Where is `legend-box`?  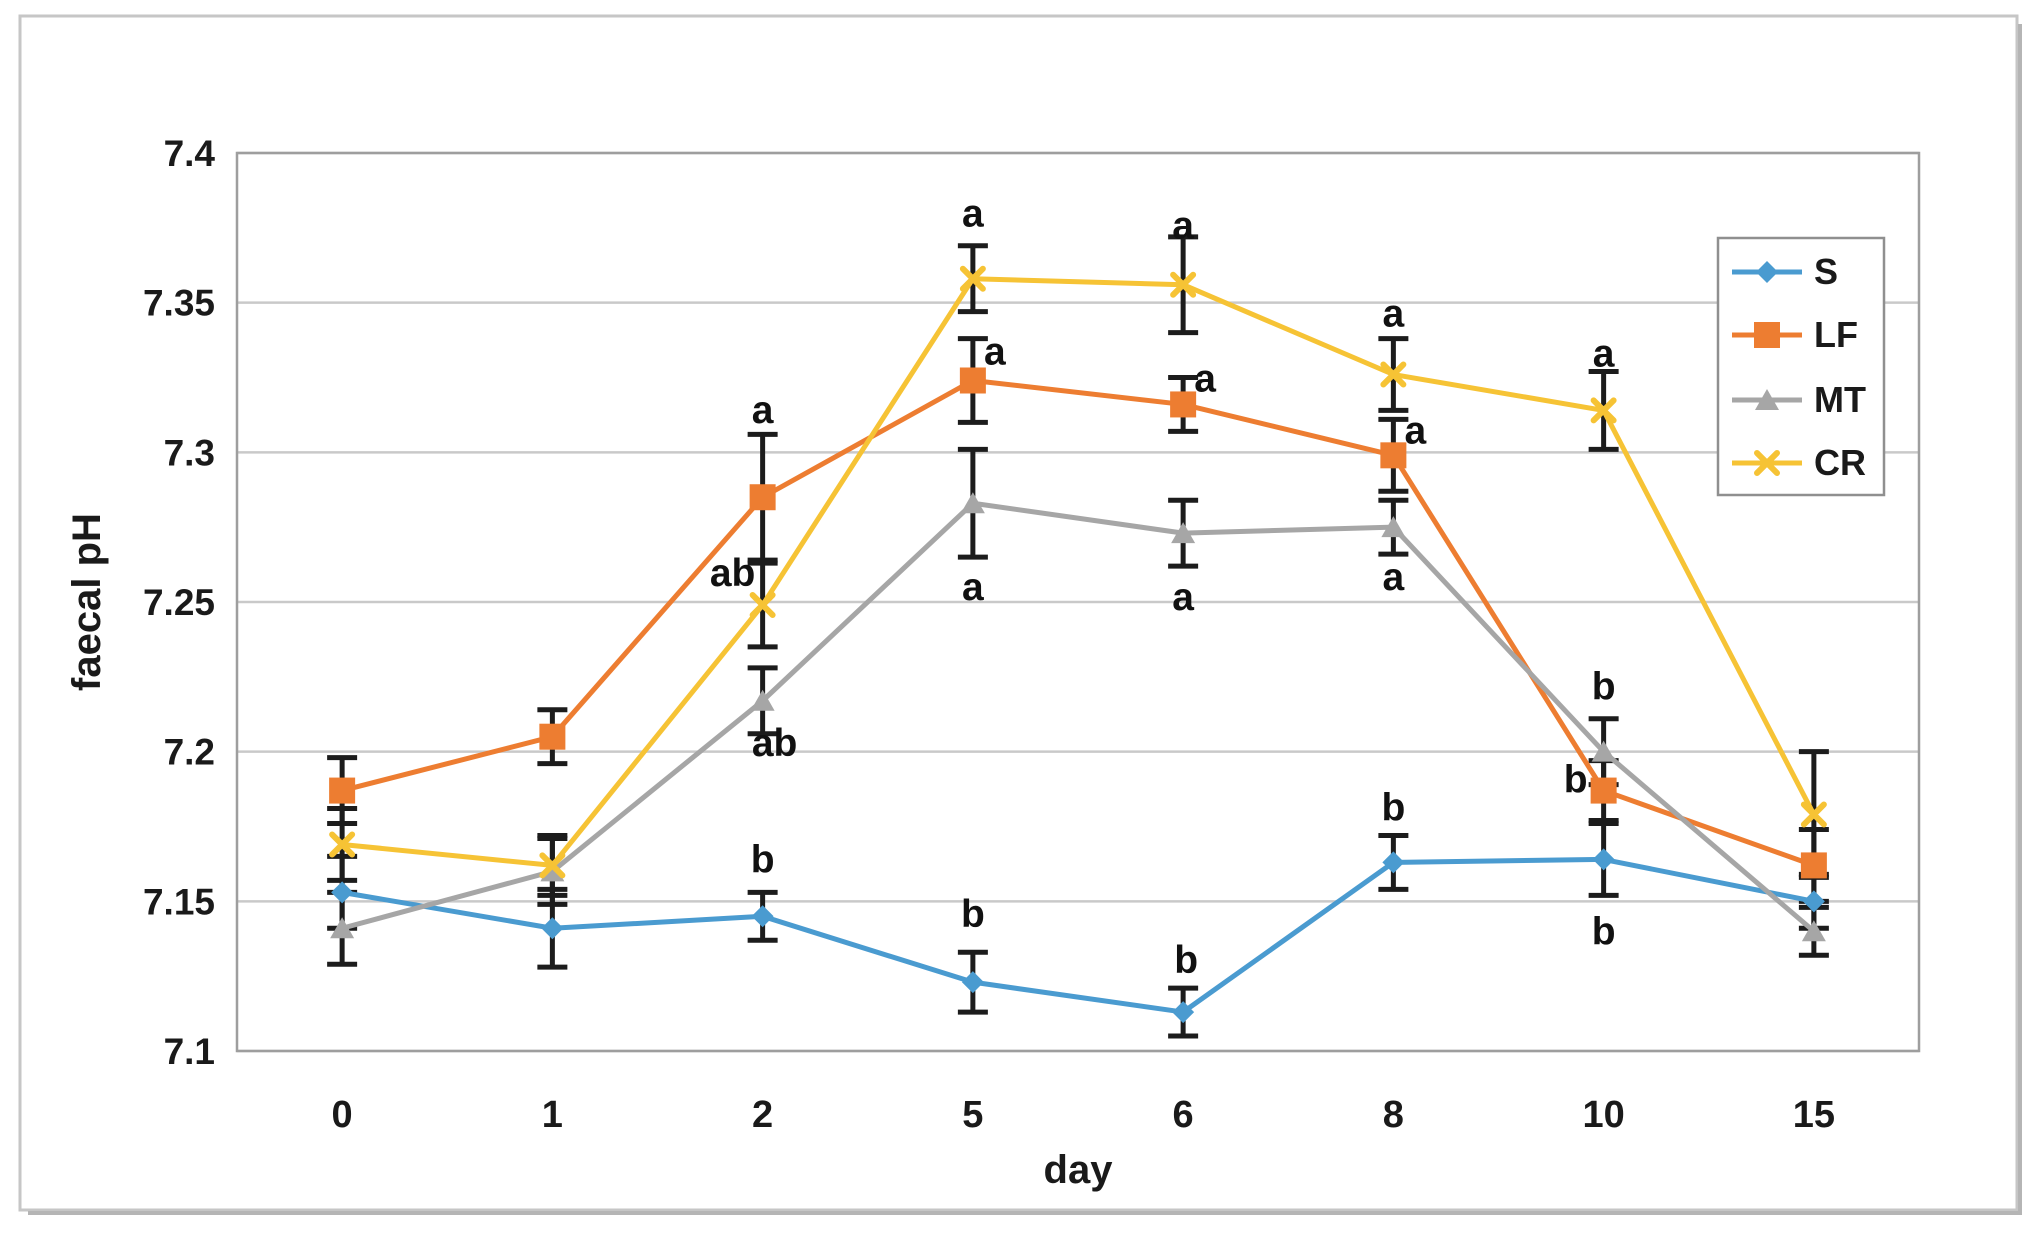 legend-box is located at coordinates (1801, 366).